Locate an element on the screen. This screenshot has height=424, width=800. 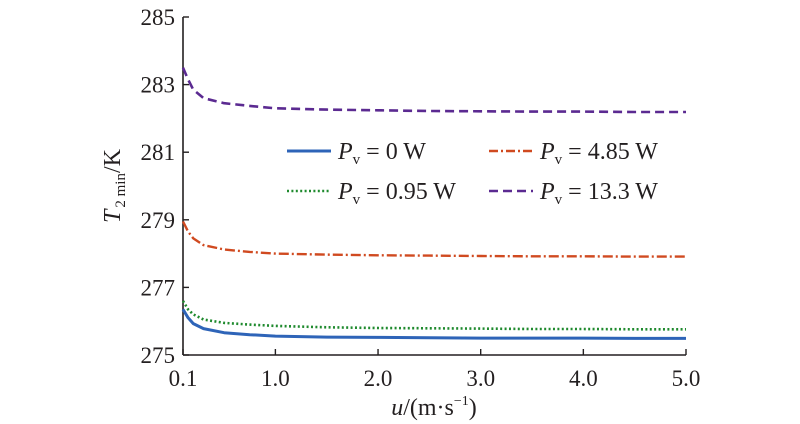
legend-item-pv-4-85: Pv = 4.85 W is located at coordinates (573, 153).